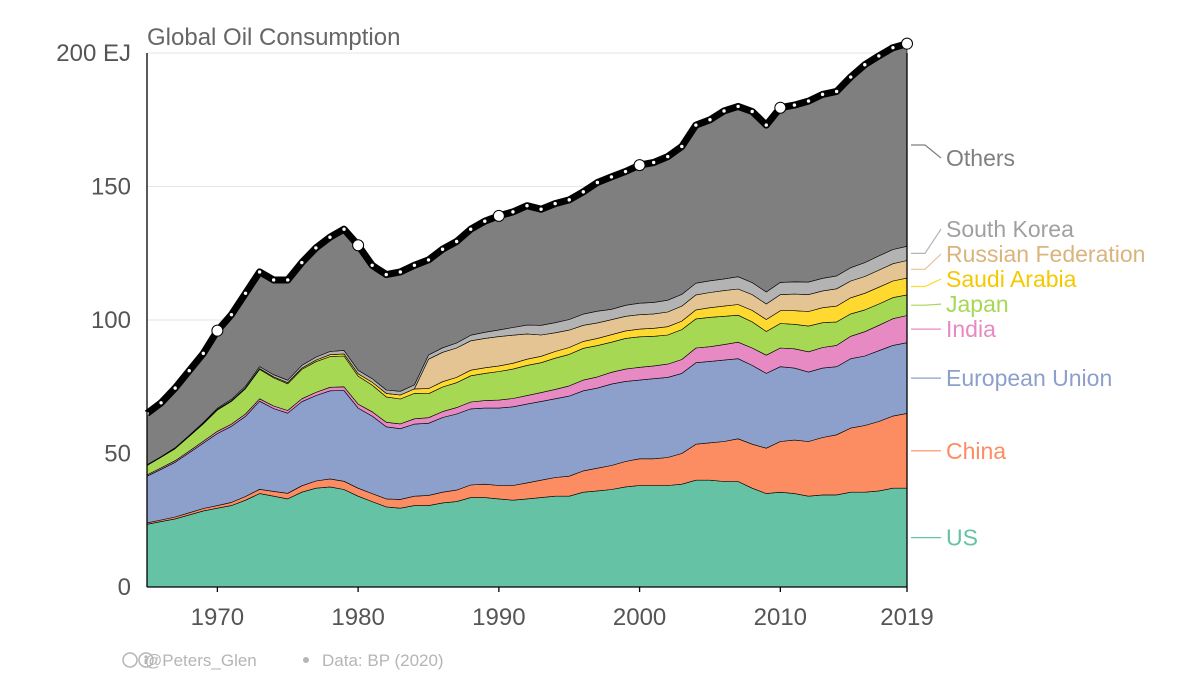 This screenshot has width=1200, height=675. I want to click on legend-label-european-union: European Union, so click(1029, 378).